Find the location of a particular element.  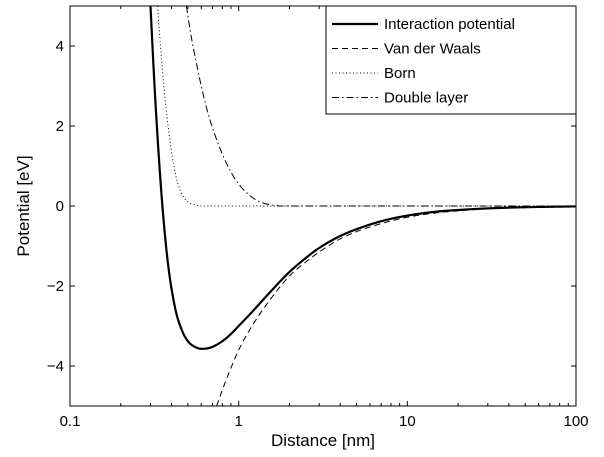

x-axis-title: Distance [nm] is located at coordinates (323, 440).